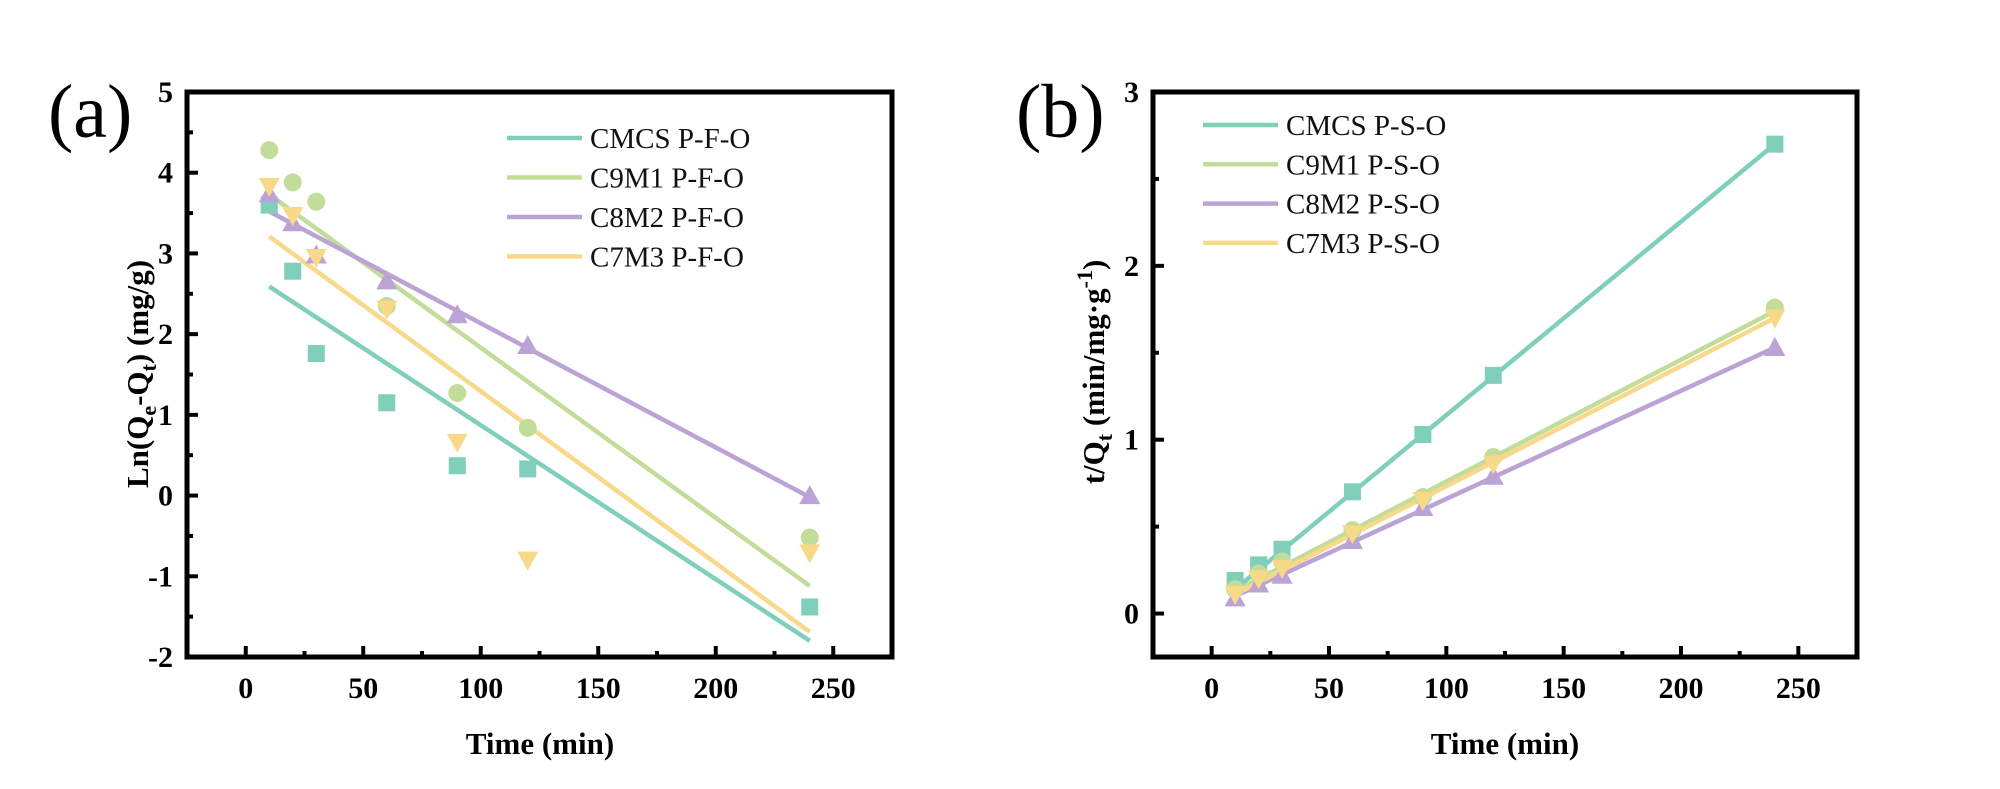 Image resolution: width=2000 pixels, height=789 pixels. I want to click on y-tick-label-a-3: 1, so click(165, 415).